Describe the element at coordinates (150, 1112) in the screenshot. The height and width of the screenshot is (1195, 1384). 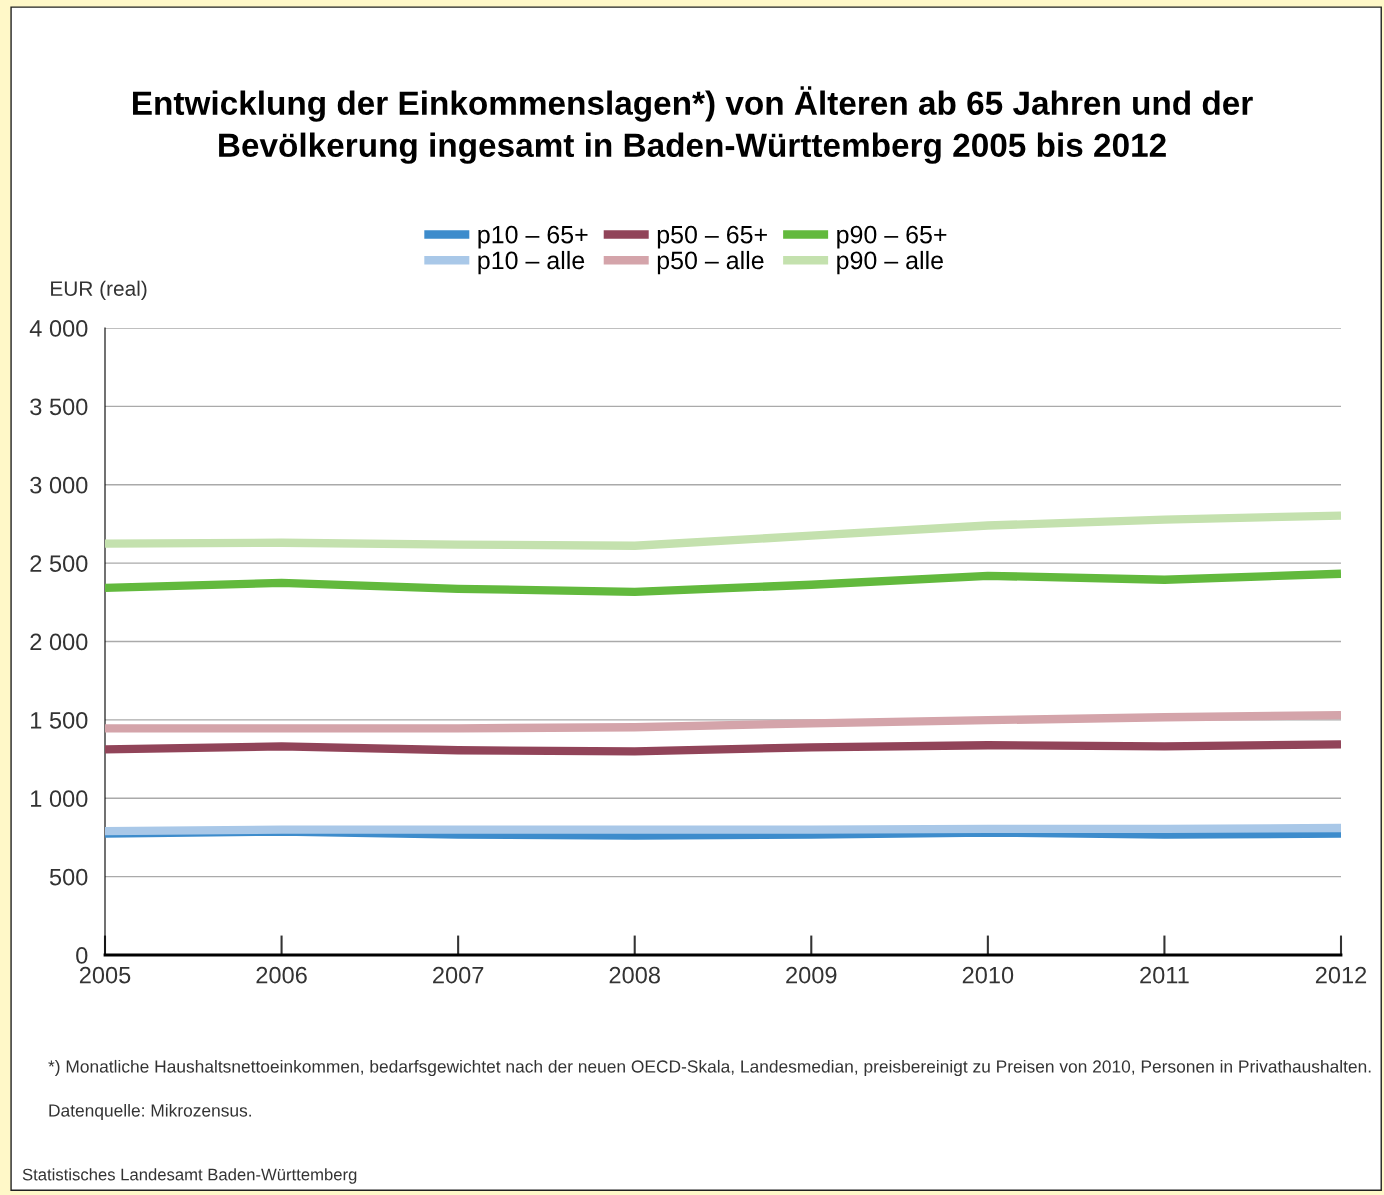
I see `text: Datenquelle: Mikrozensus.` at that location.